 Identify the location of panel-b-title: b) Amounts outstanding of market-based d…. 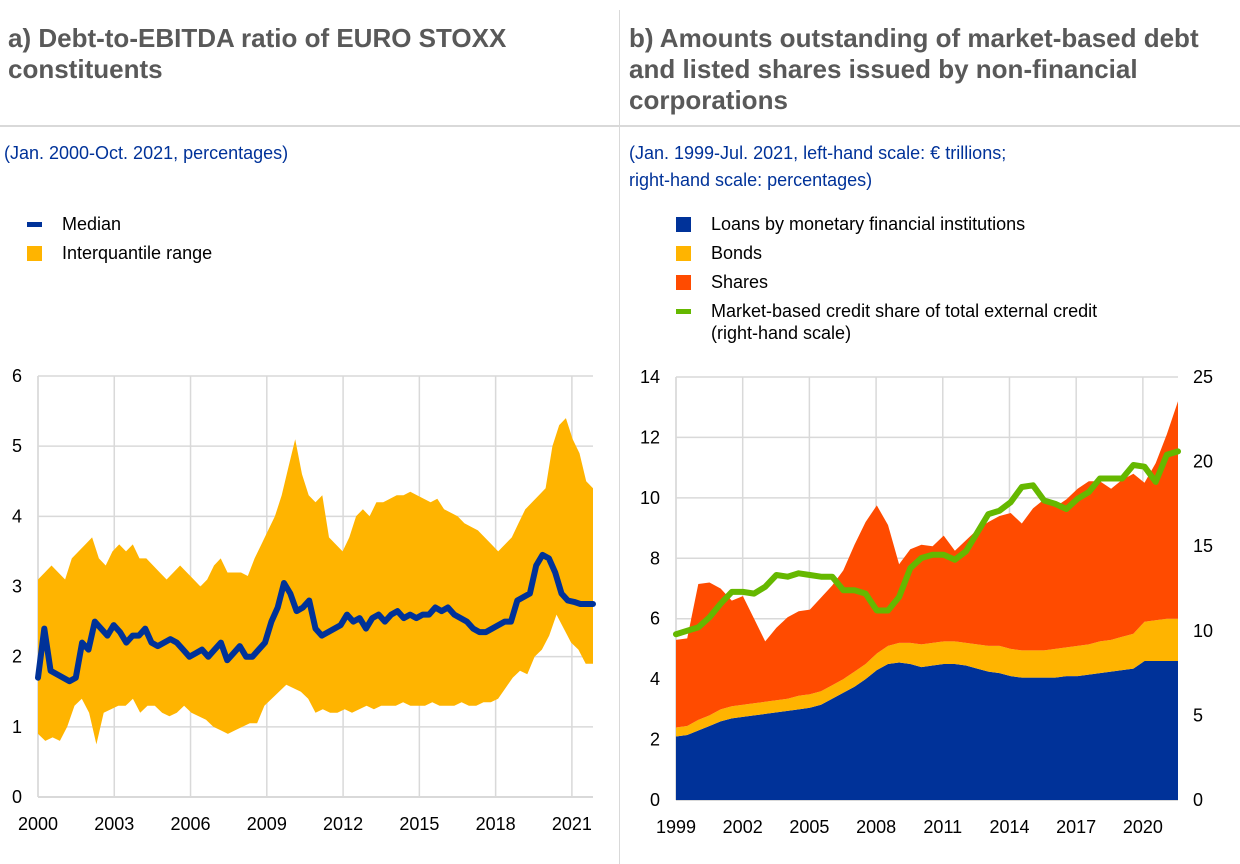
(934, 69).